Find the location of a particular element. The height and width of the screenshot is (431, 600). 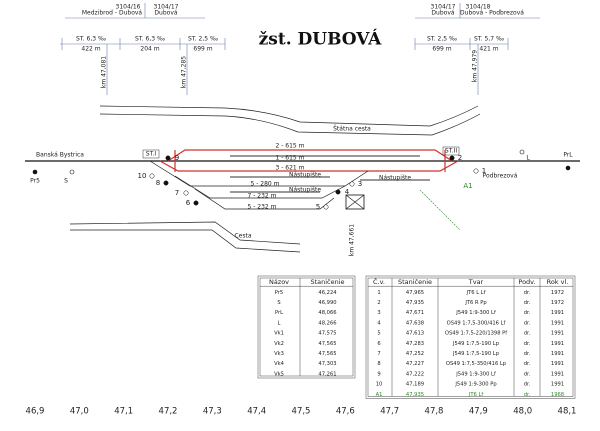

signal-label: PrL is located at coordinates (568, 155).